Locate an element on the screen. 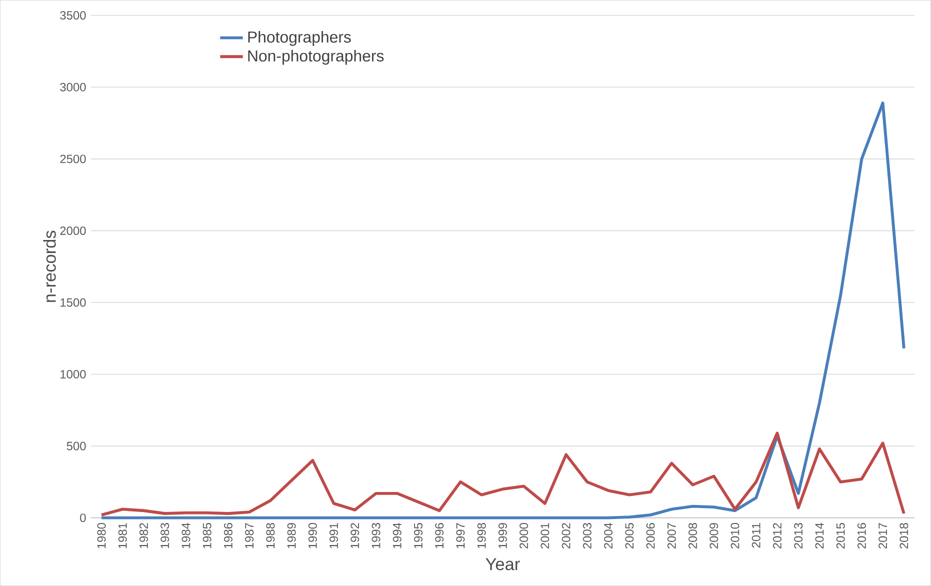  x-tick-label: 2006 is located at coordinates (650, 535).